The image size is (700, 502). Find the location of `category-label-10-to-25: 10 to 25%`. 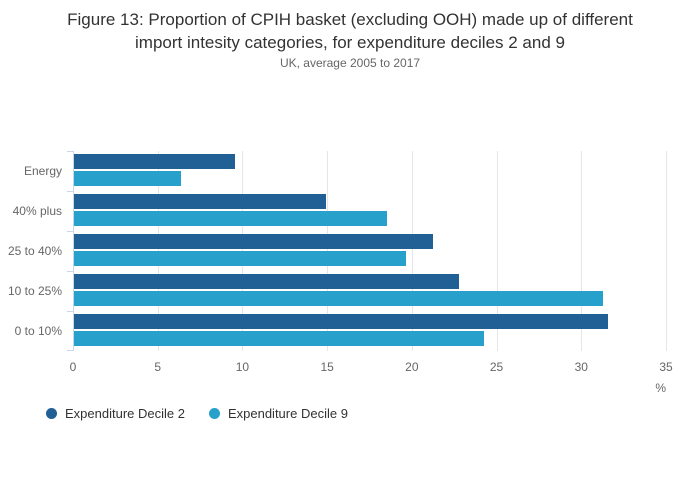

category-label-10-to-25: 10 to 25% is located at coordinates (34, 291).